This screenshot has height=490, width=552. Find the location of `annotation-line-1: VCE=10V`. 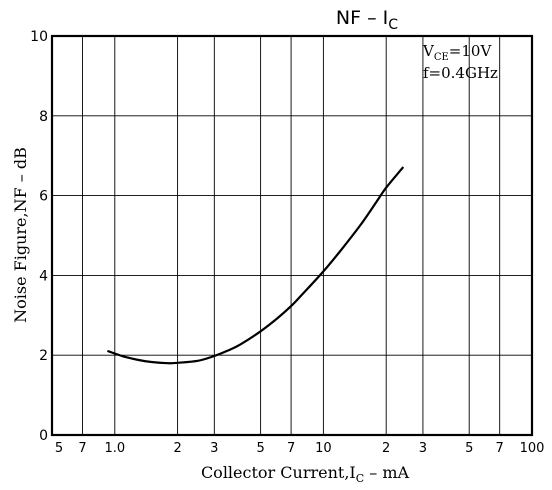

annotation-line-1: VCE=10V is located at coordinates (457, 52).